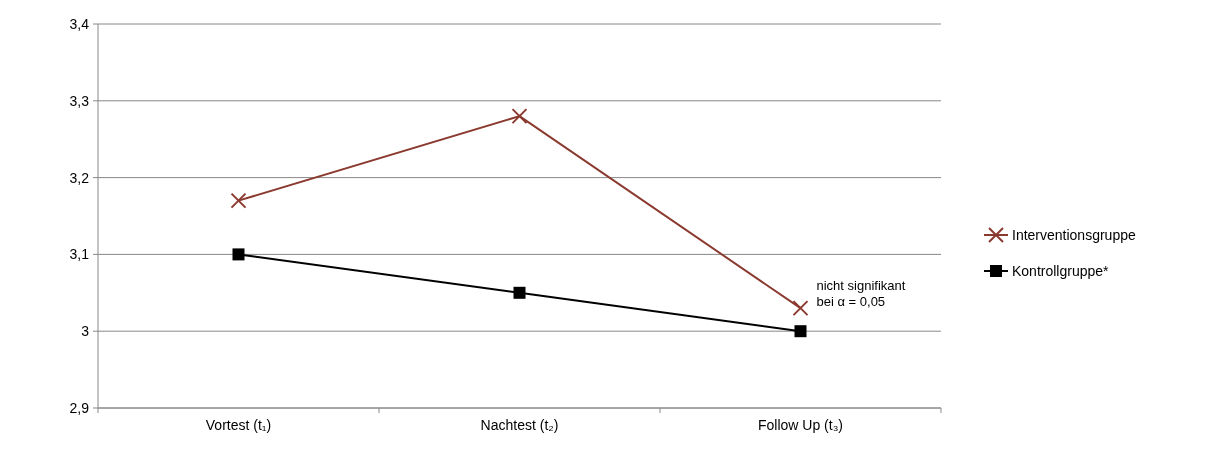  Describe the element at coordinates (79, 407) in the screenshot. I see `y-tick-label: 2,9` at that location.